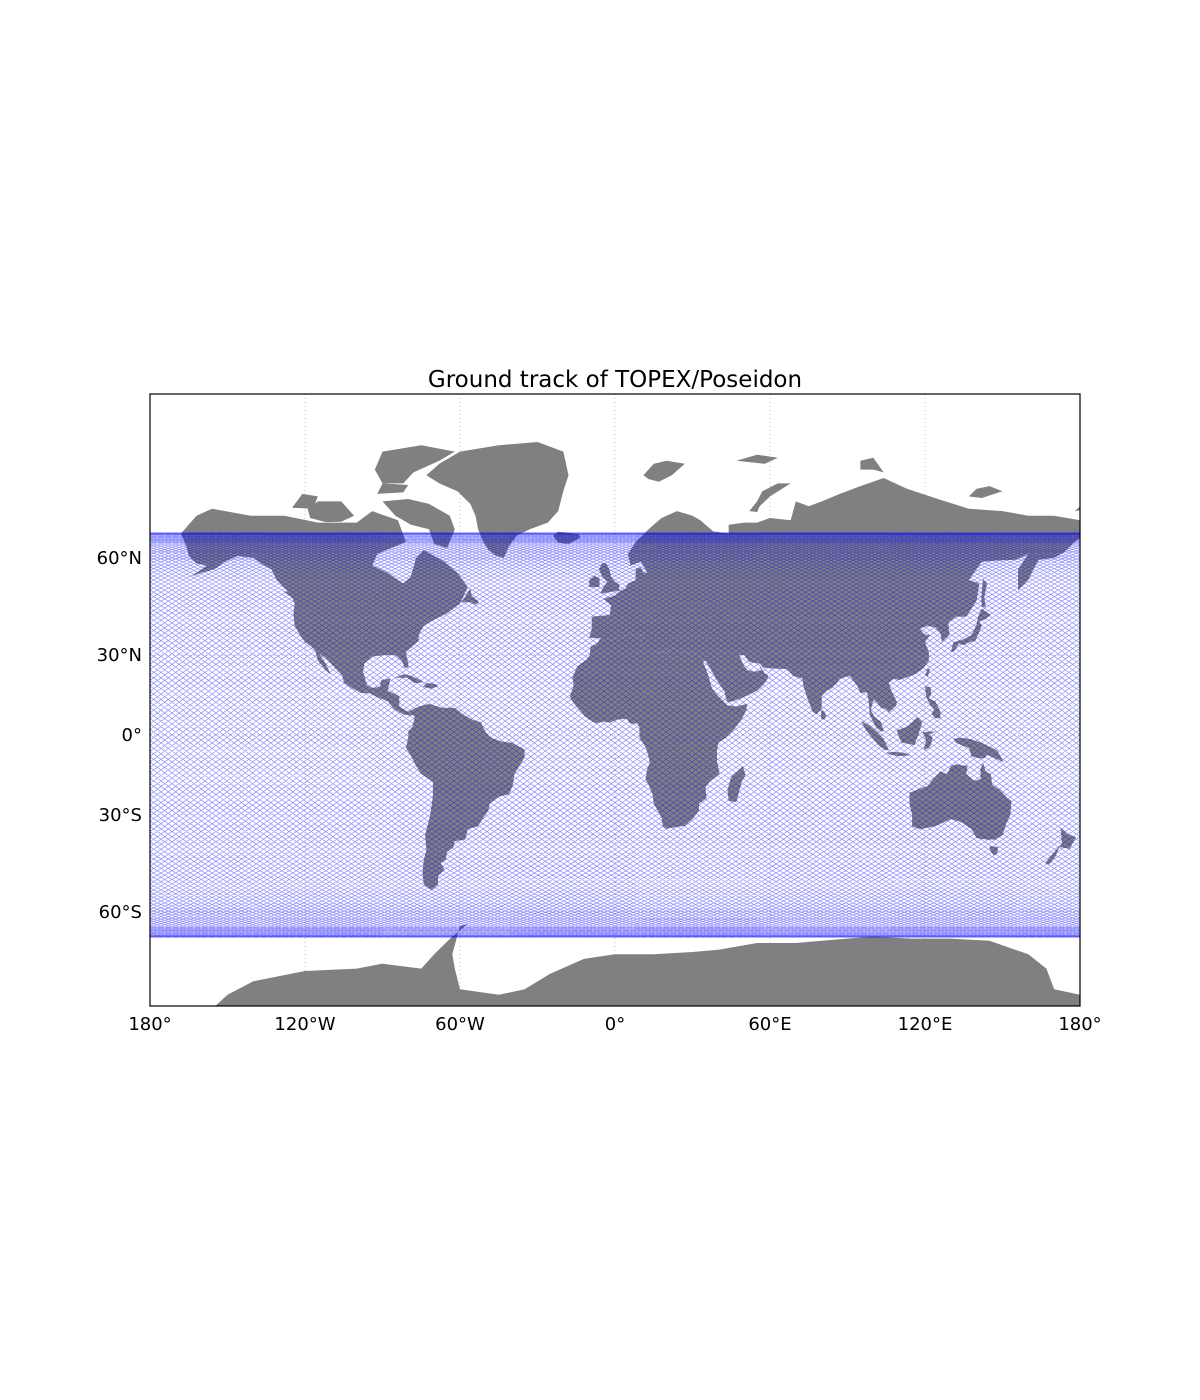  Describe the element at coordinates (834, 605) in the screenshot. I see `land-eurasia` at that location.